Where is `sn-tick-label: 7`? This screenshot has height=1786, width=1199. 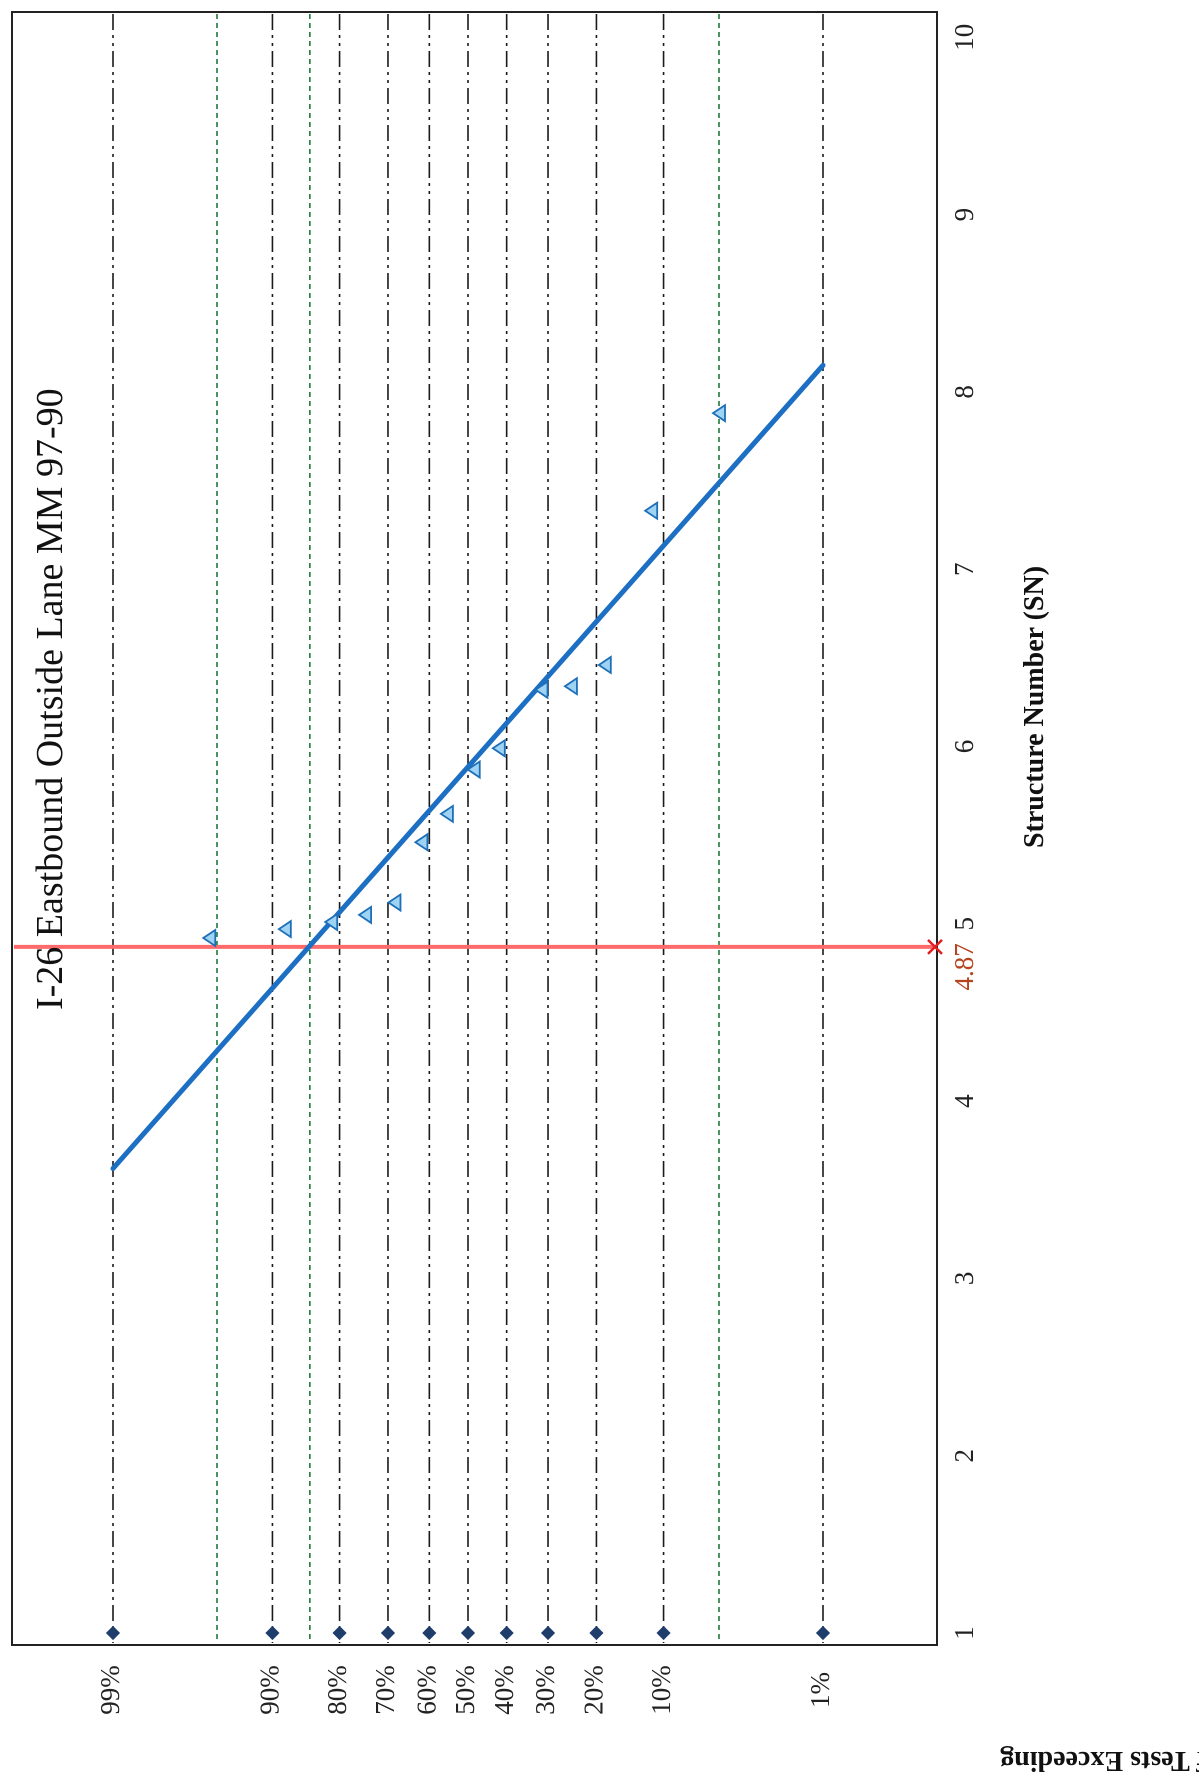
sn-tick-label: 7 is located at coordinates (964, 569).